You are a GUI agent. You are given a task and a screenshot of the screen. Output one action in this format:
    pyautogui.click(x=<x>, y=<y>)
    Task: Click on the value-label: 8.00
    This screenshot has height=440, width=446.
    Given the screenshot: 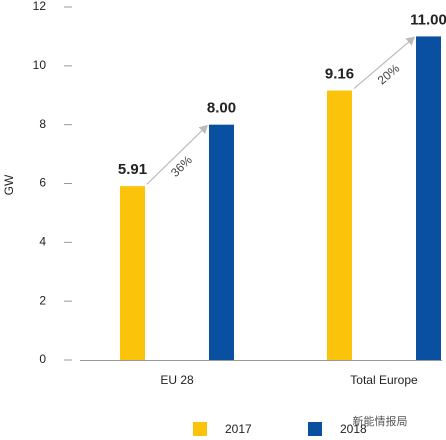 What is the action you would take?
    pyautogui.click(x=221, y=108)
    